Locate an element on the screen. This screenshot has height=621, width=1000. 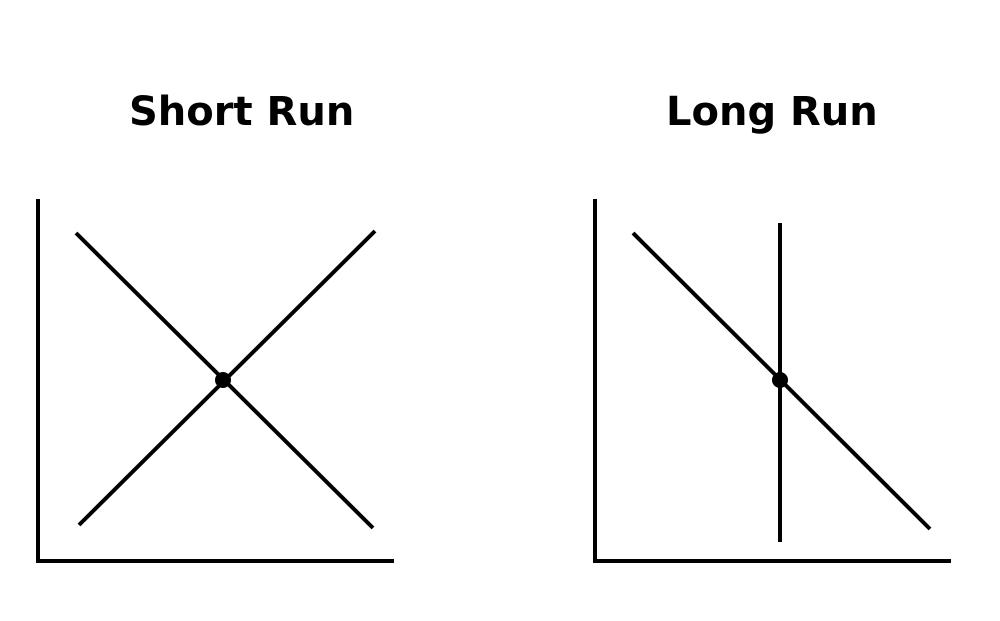
short-run-equilibrium-point is located at coordinates (223, 380).